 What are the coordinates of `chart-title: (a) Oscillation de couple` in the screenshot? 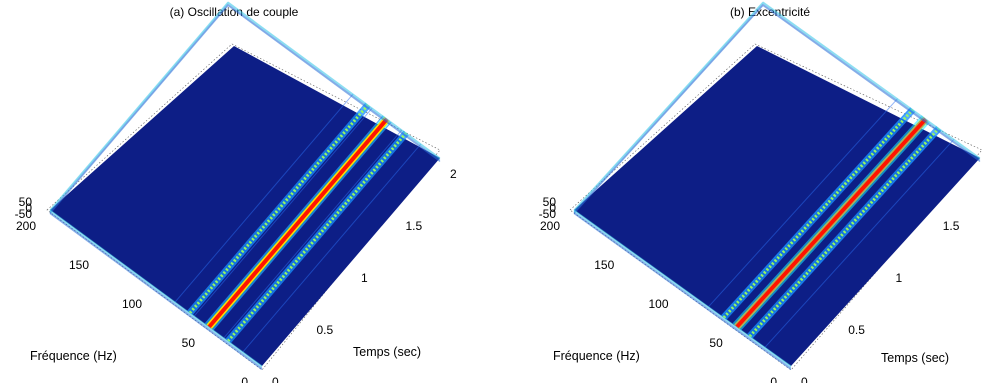 It's located at (234, 12).